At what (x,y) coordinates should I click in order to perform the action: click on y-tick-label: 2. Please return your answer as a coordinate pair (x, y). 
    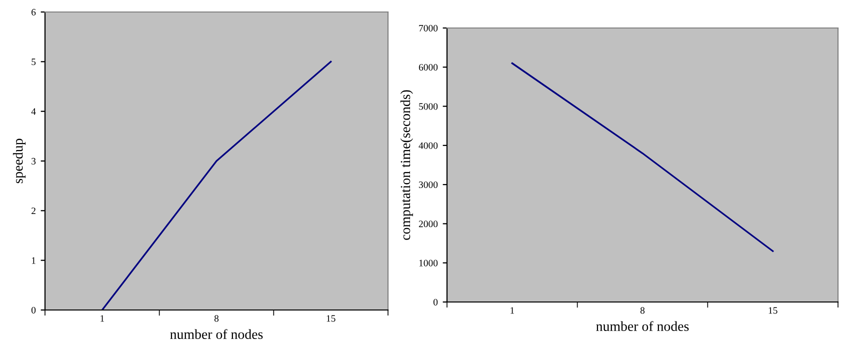
    Looking at the image, I should click on (34, 211).